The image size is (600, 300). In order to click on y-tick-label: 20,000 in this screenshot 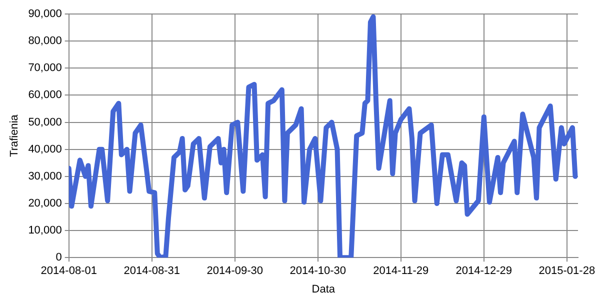, I will do `click(45, 204)`.